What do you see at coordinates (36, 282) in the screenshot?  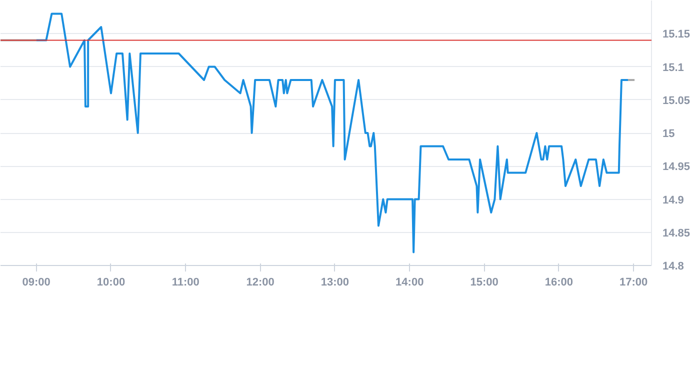 I see `x-tick-label: 09:00` at bounding box center [36, 282].